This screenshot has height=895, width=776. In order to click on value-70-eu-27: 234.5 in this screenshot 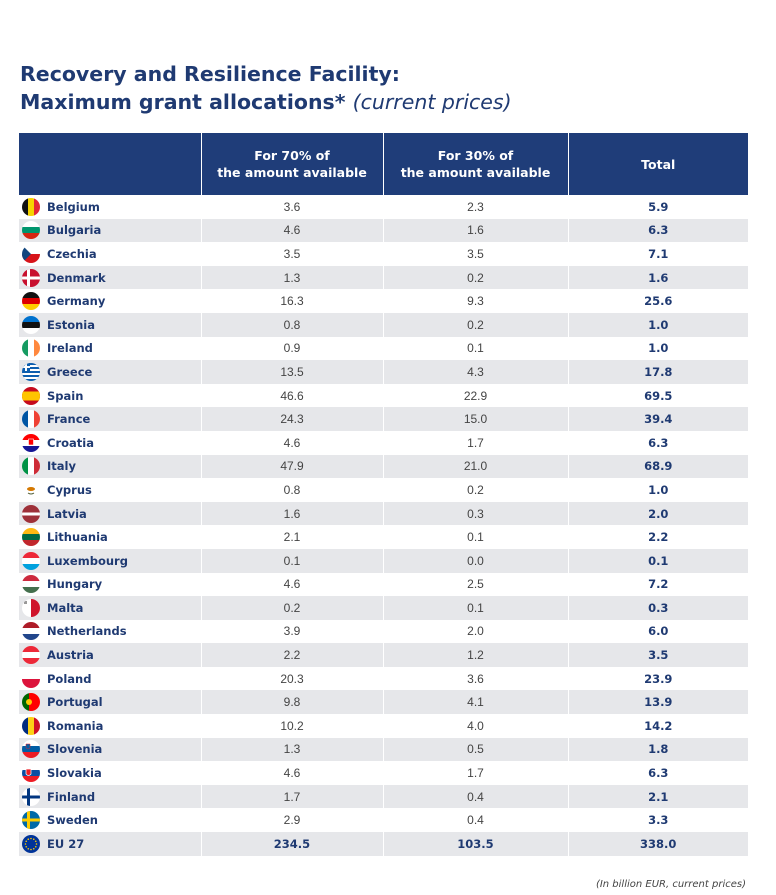, I will do `click(291, 844)`.